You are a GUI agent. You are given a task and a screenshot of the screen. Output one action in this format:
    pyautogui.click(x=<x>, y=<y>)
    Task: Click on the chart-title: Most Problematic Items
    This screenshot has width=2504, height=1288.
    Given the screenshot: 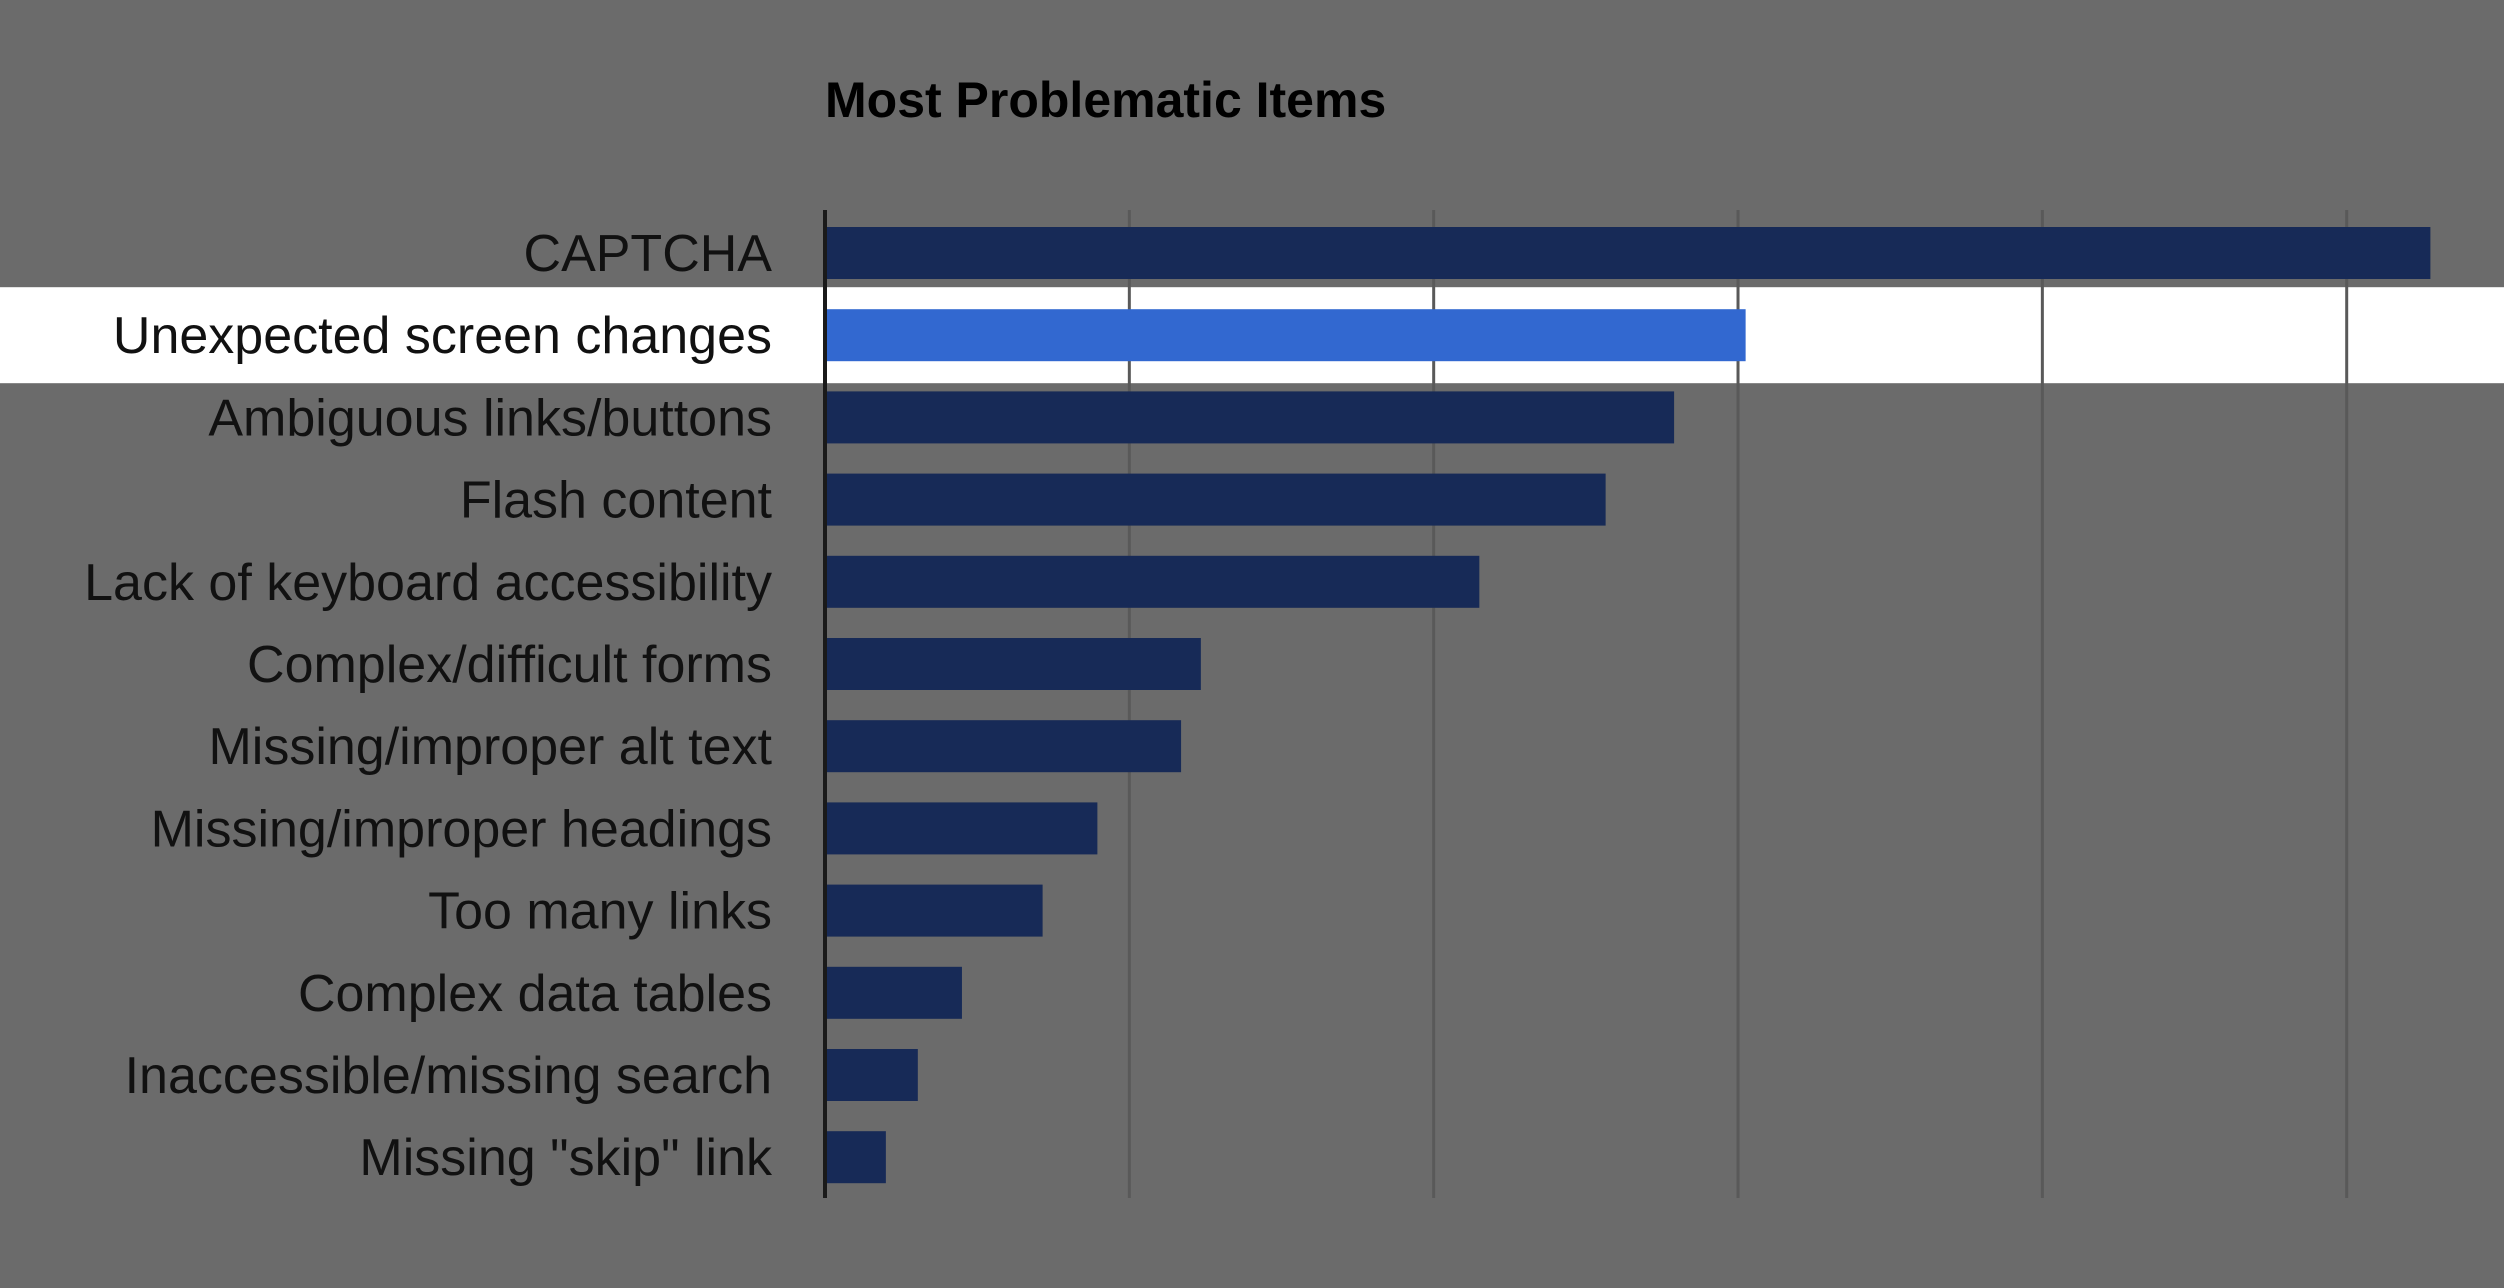 What is the action you would take?
    pyautogui.click(x=1105, y=100)
    